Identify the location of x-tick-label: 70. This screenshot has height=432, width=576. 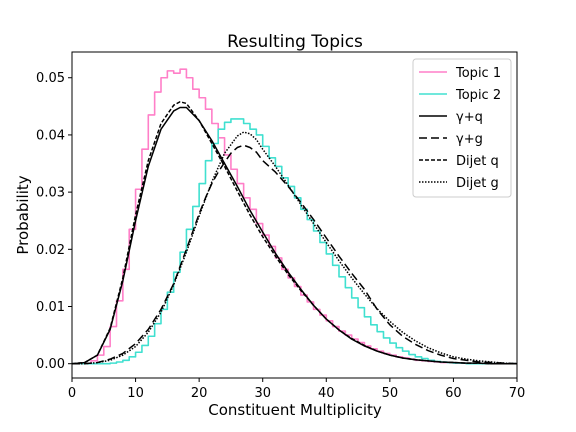
(517, 393).